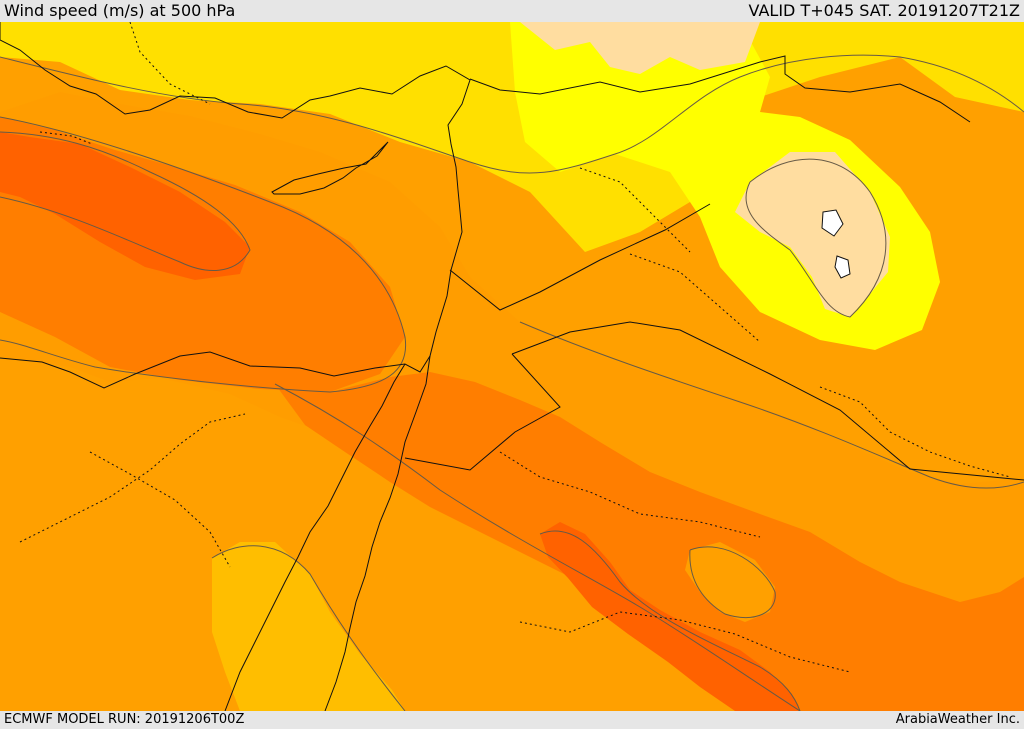  I want to click on white-low-wind-patches, so click(836, 244).